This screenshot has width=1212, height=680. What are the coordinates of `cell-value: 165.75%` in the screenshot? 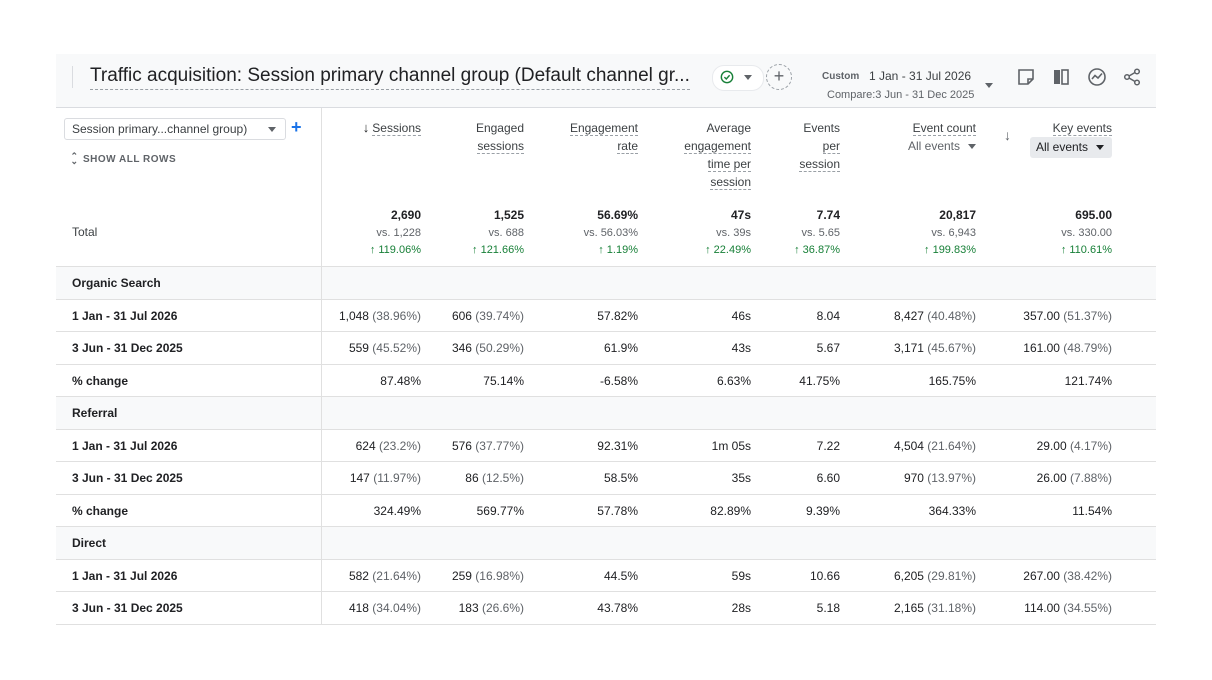 It's located at (952, 380).